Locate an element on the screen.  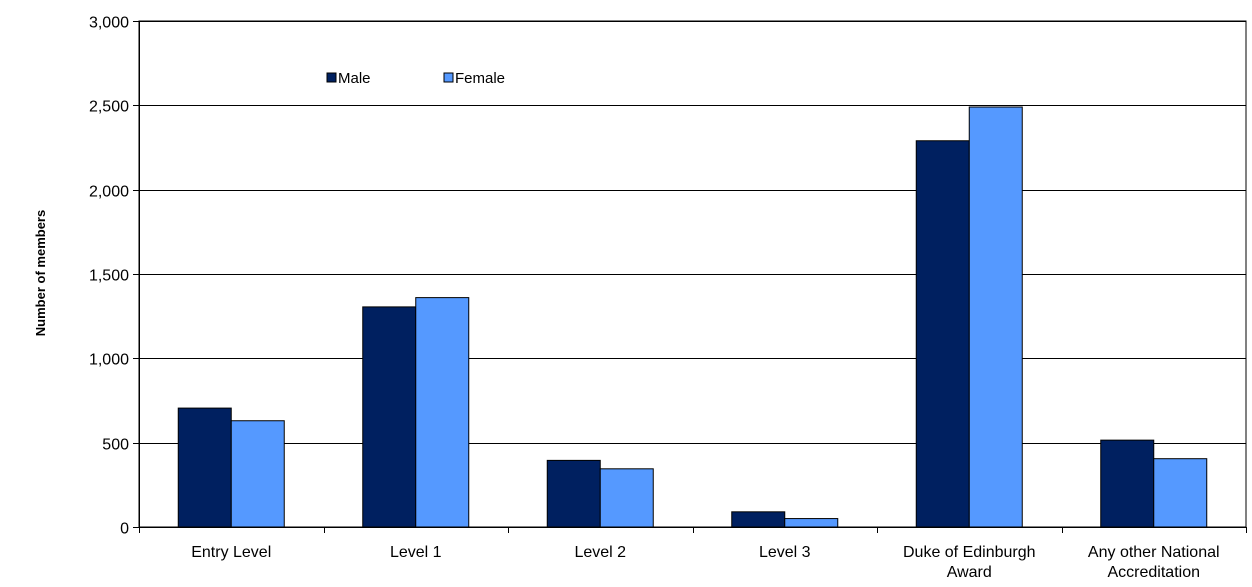
y-tick-labels: 0 500 1,000 1,500 2,000 2,500 3,000 is located at coordinates (109, 276).